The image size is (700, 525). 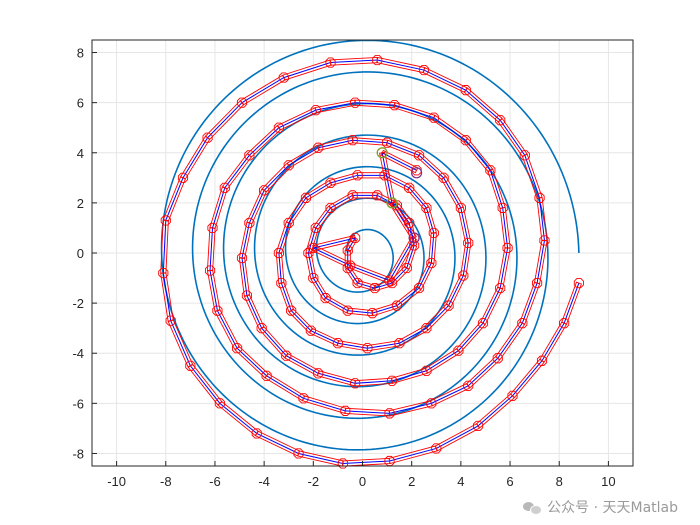 I want to click on y-tick-label: -6, so click(x=78, y=403).